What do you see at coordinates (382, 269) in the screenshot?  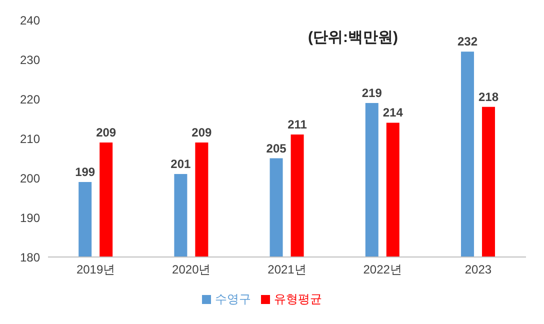 I see `x-tick-label: 2022년` at bounding box center [382, 269].